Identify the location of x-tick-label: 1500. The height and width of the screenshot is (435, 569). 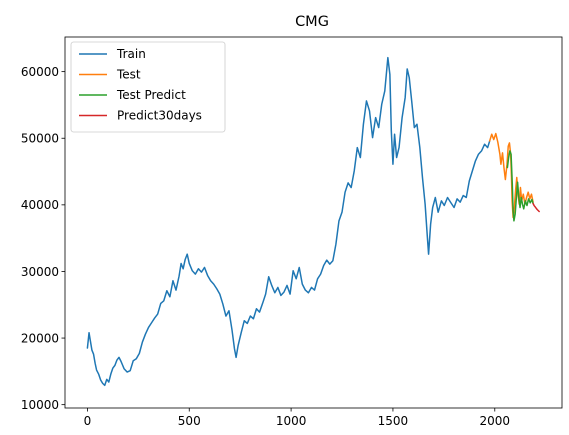
(393, 421).